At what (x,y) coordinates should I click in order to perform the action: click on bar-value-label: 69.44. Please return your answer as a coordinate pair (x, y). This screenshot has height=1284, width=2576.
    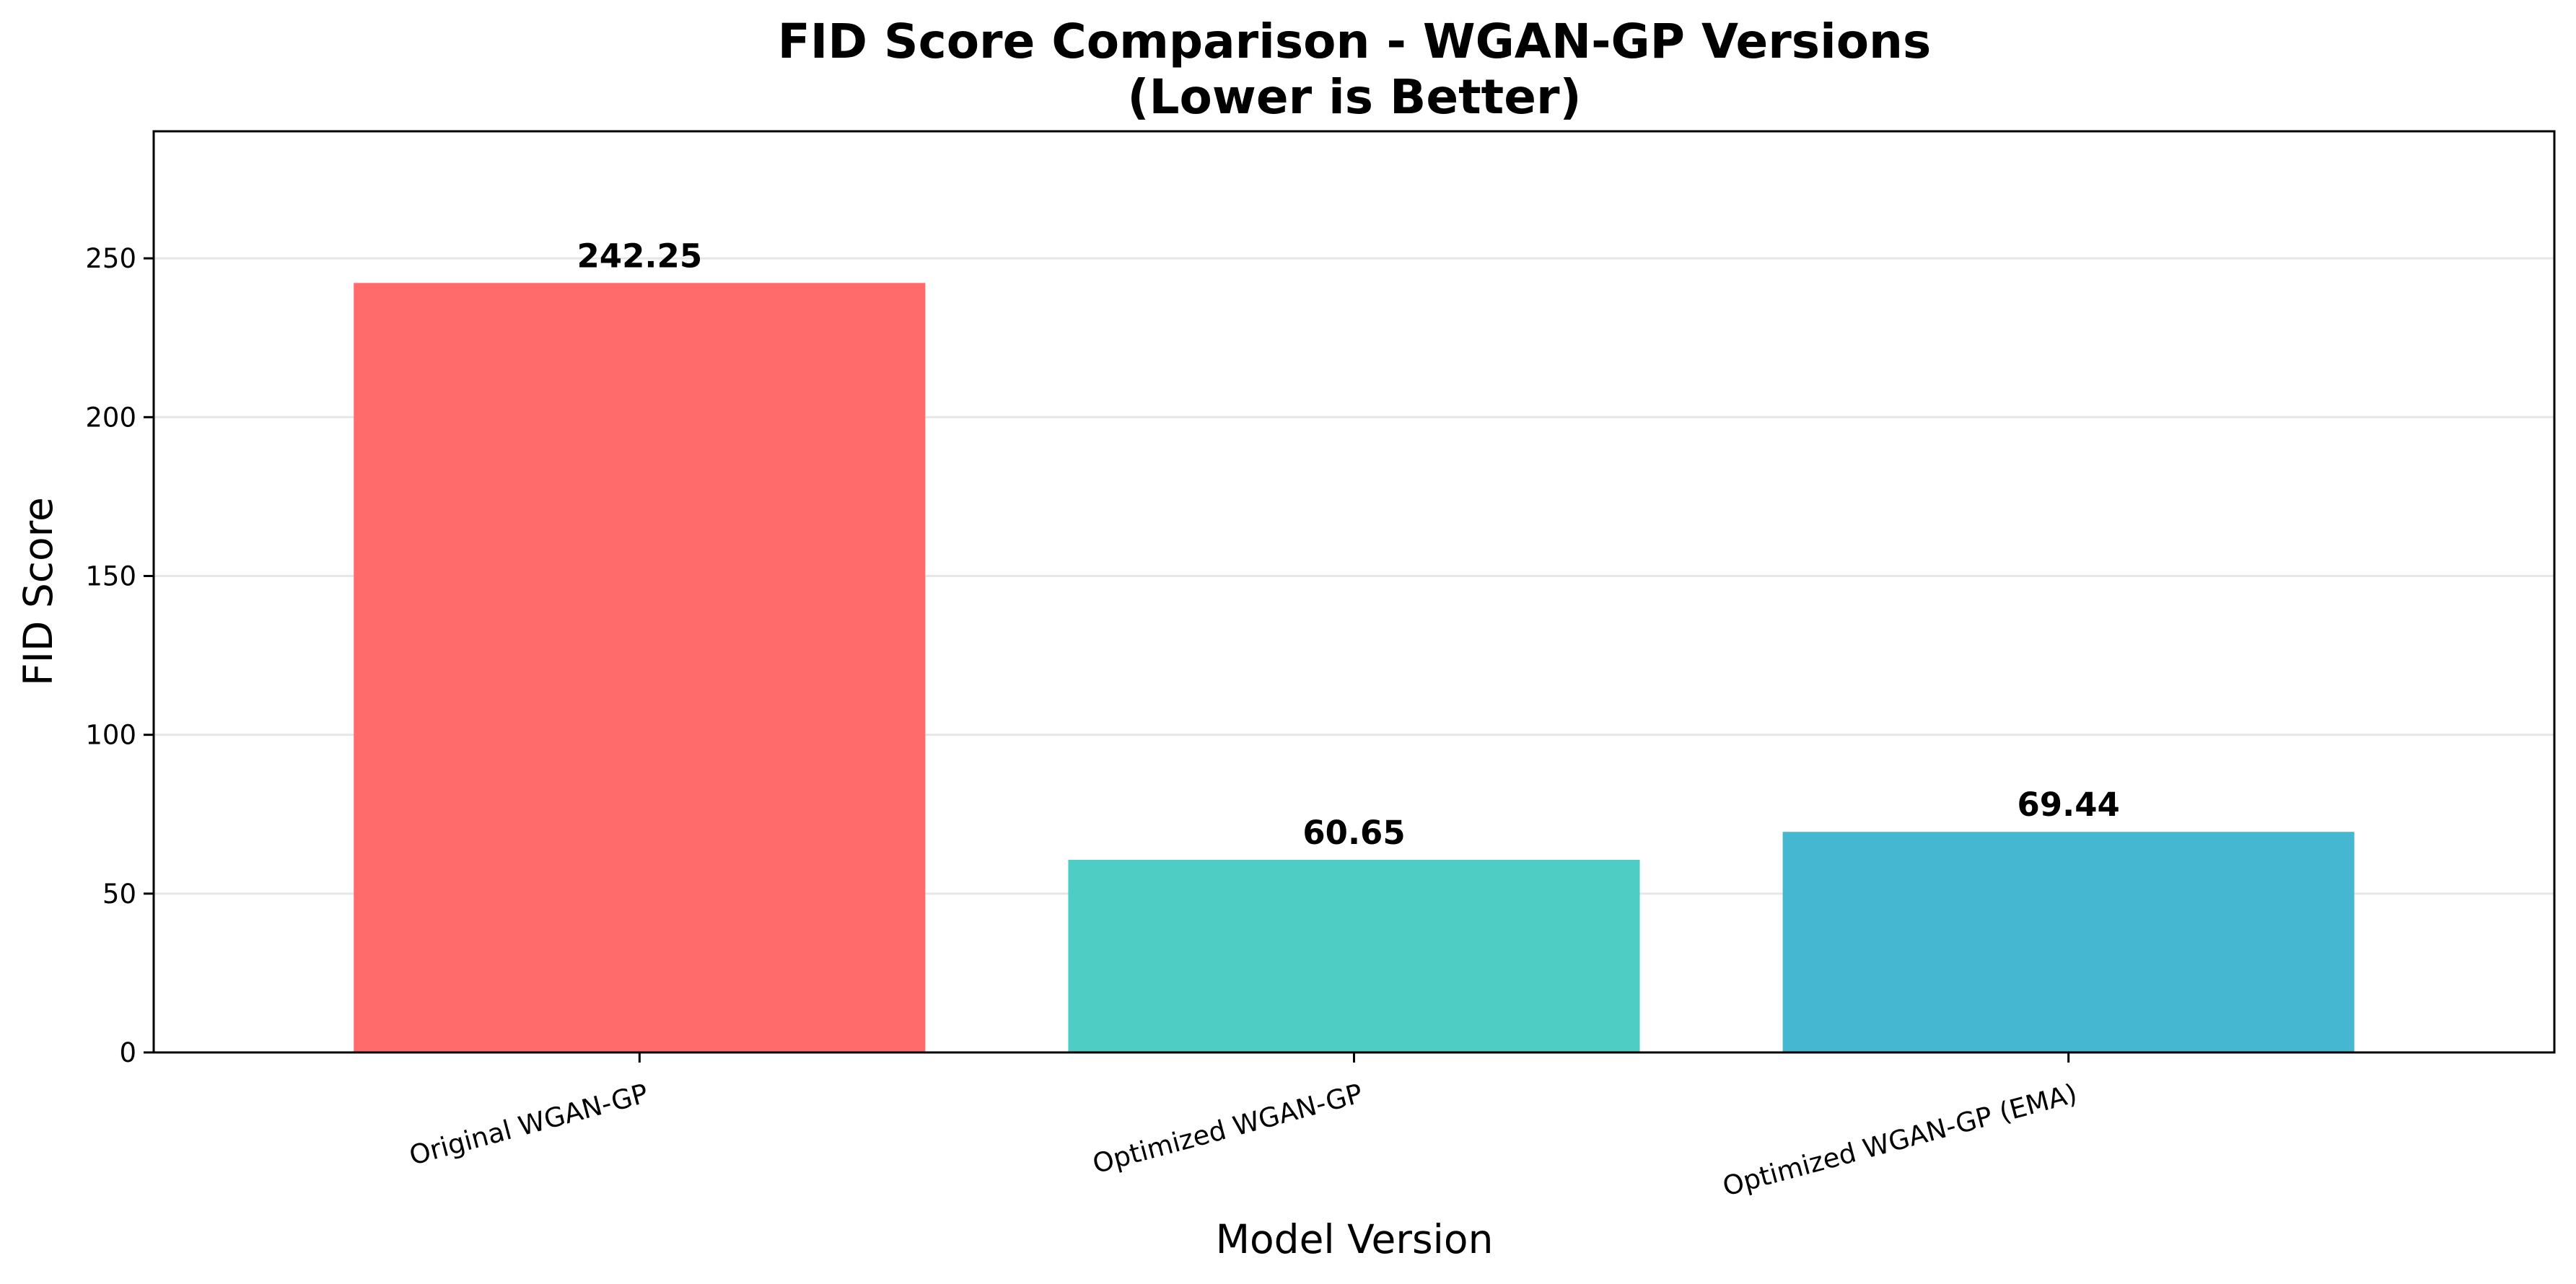
    Looking at the image, I should click on (2069, 805).